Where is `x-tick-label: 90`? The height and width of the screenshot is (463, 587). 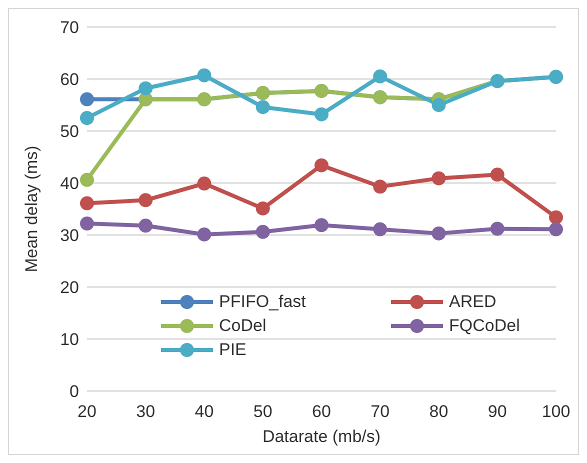 x-tick-label: 90 is located at coordinates (497, 412).